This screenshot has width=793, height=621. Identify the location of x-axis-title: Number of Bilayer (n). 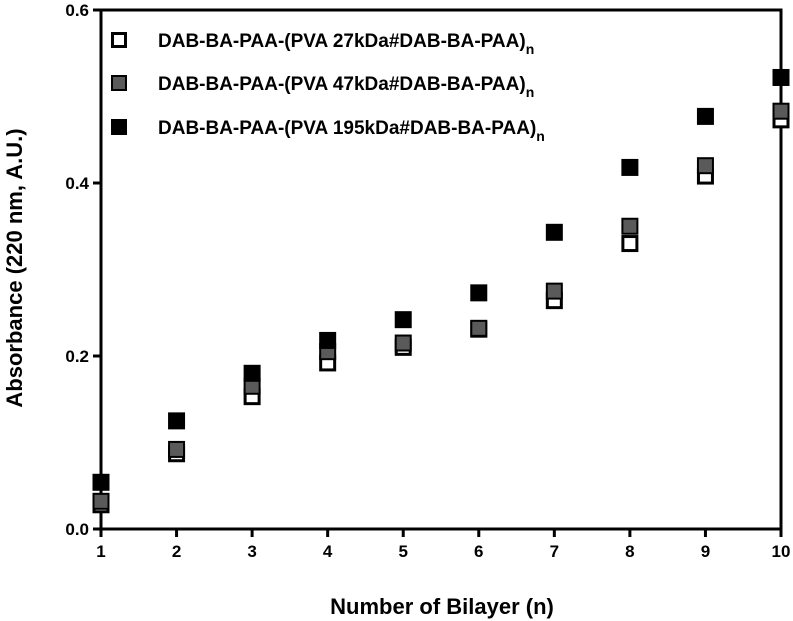
(442, 606).